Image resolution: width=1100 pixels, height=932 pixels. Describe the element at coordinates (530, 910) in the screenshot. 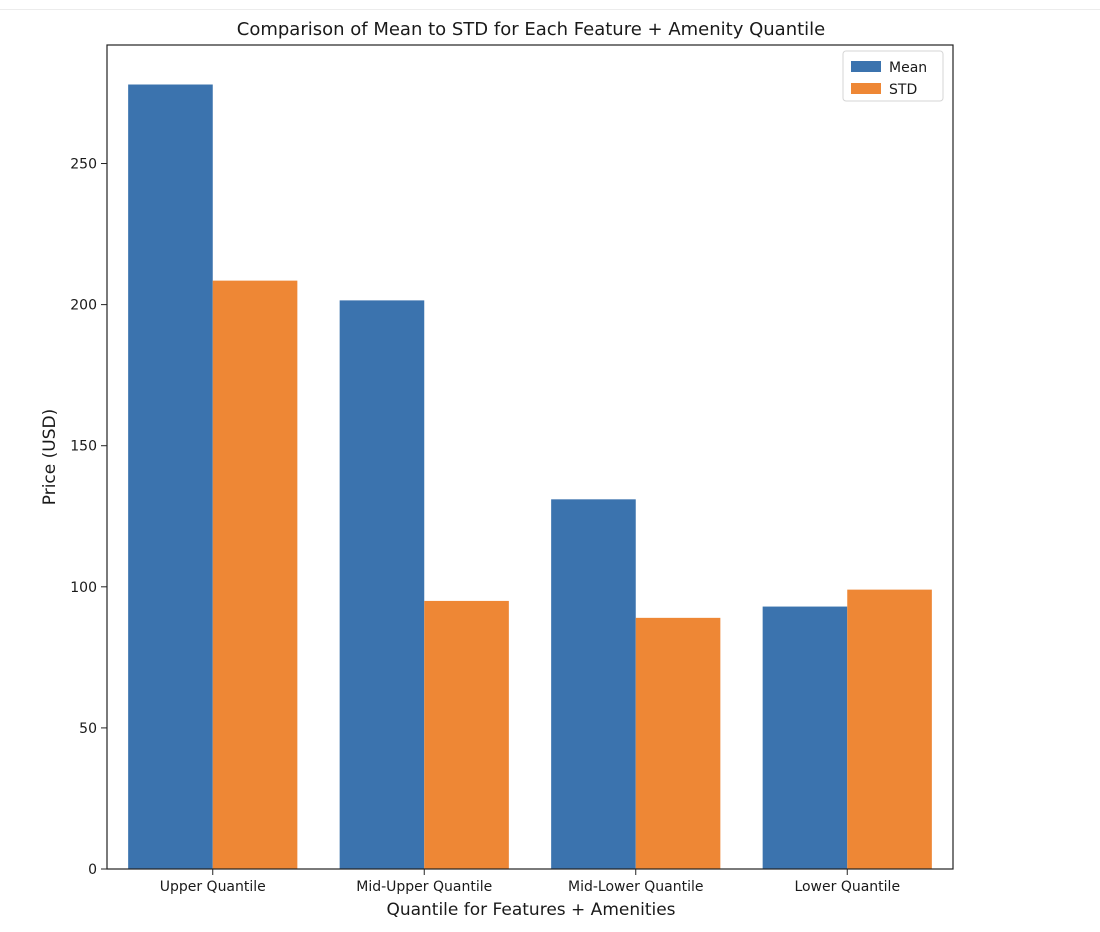

I see `x-axis-label: Quantile for Features + Amenities` at that location.